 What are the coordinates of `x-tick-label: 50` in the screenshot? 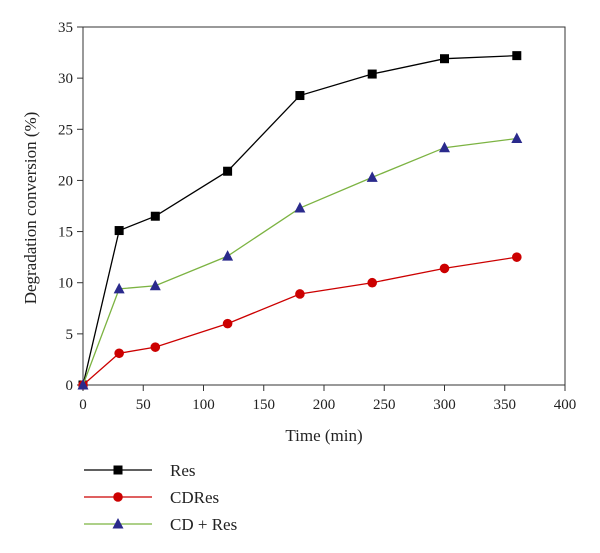 It's located at (143, 405).